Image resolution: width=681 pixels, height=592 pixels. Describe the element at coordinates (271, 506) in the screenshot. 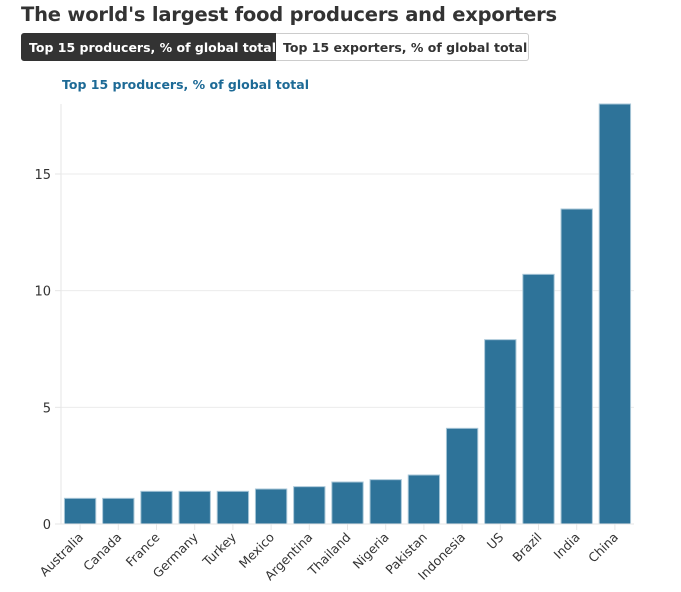

I see `bar-mexico` at that location.